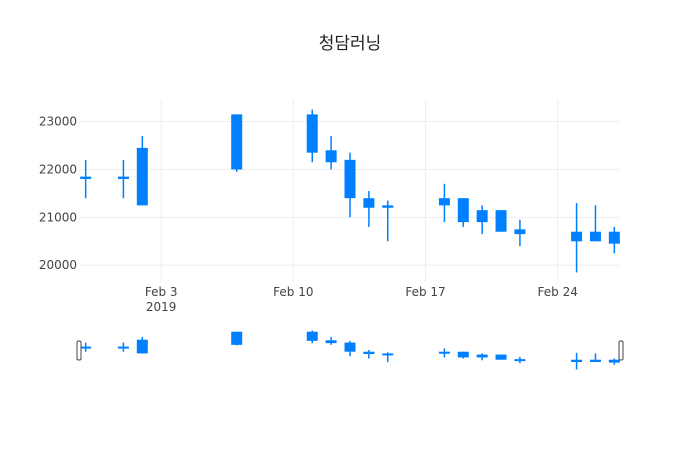 This screenshot has height=454, width=700. Describe the element at coordinates (58, 217) in the screenshot. I see `y-tick-label: 21000` at that location.